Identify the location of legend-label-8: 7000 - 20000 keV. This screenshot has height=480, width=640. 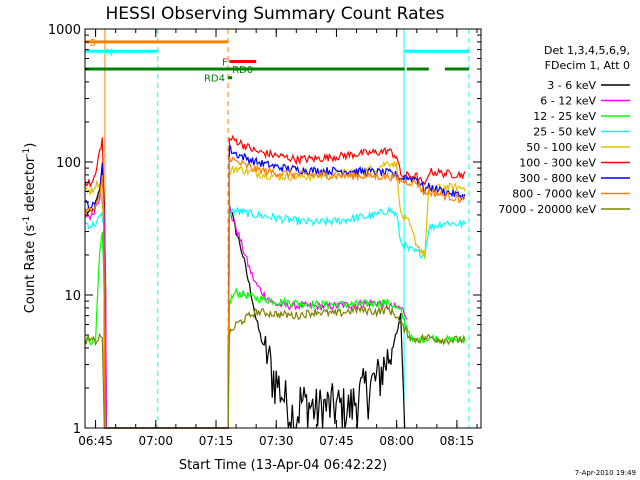
(547, 209).